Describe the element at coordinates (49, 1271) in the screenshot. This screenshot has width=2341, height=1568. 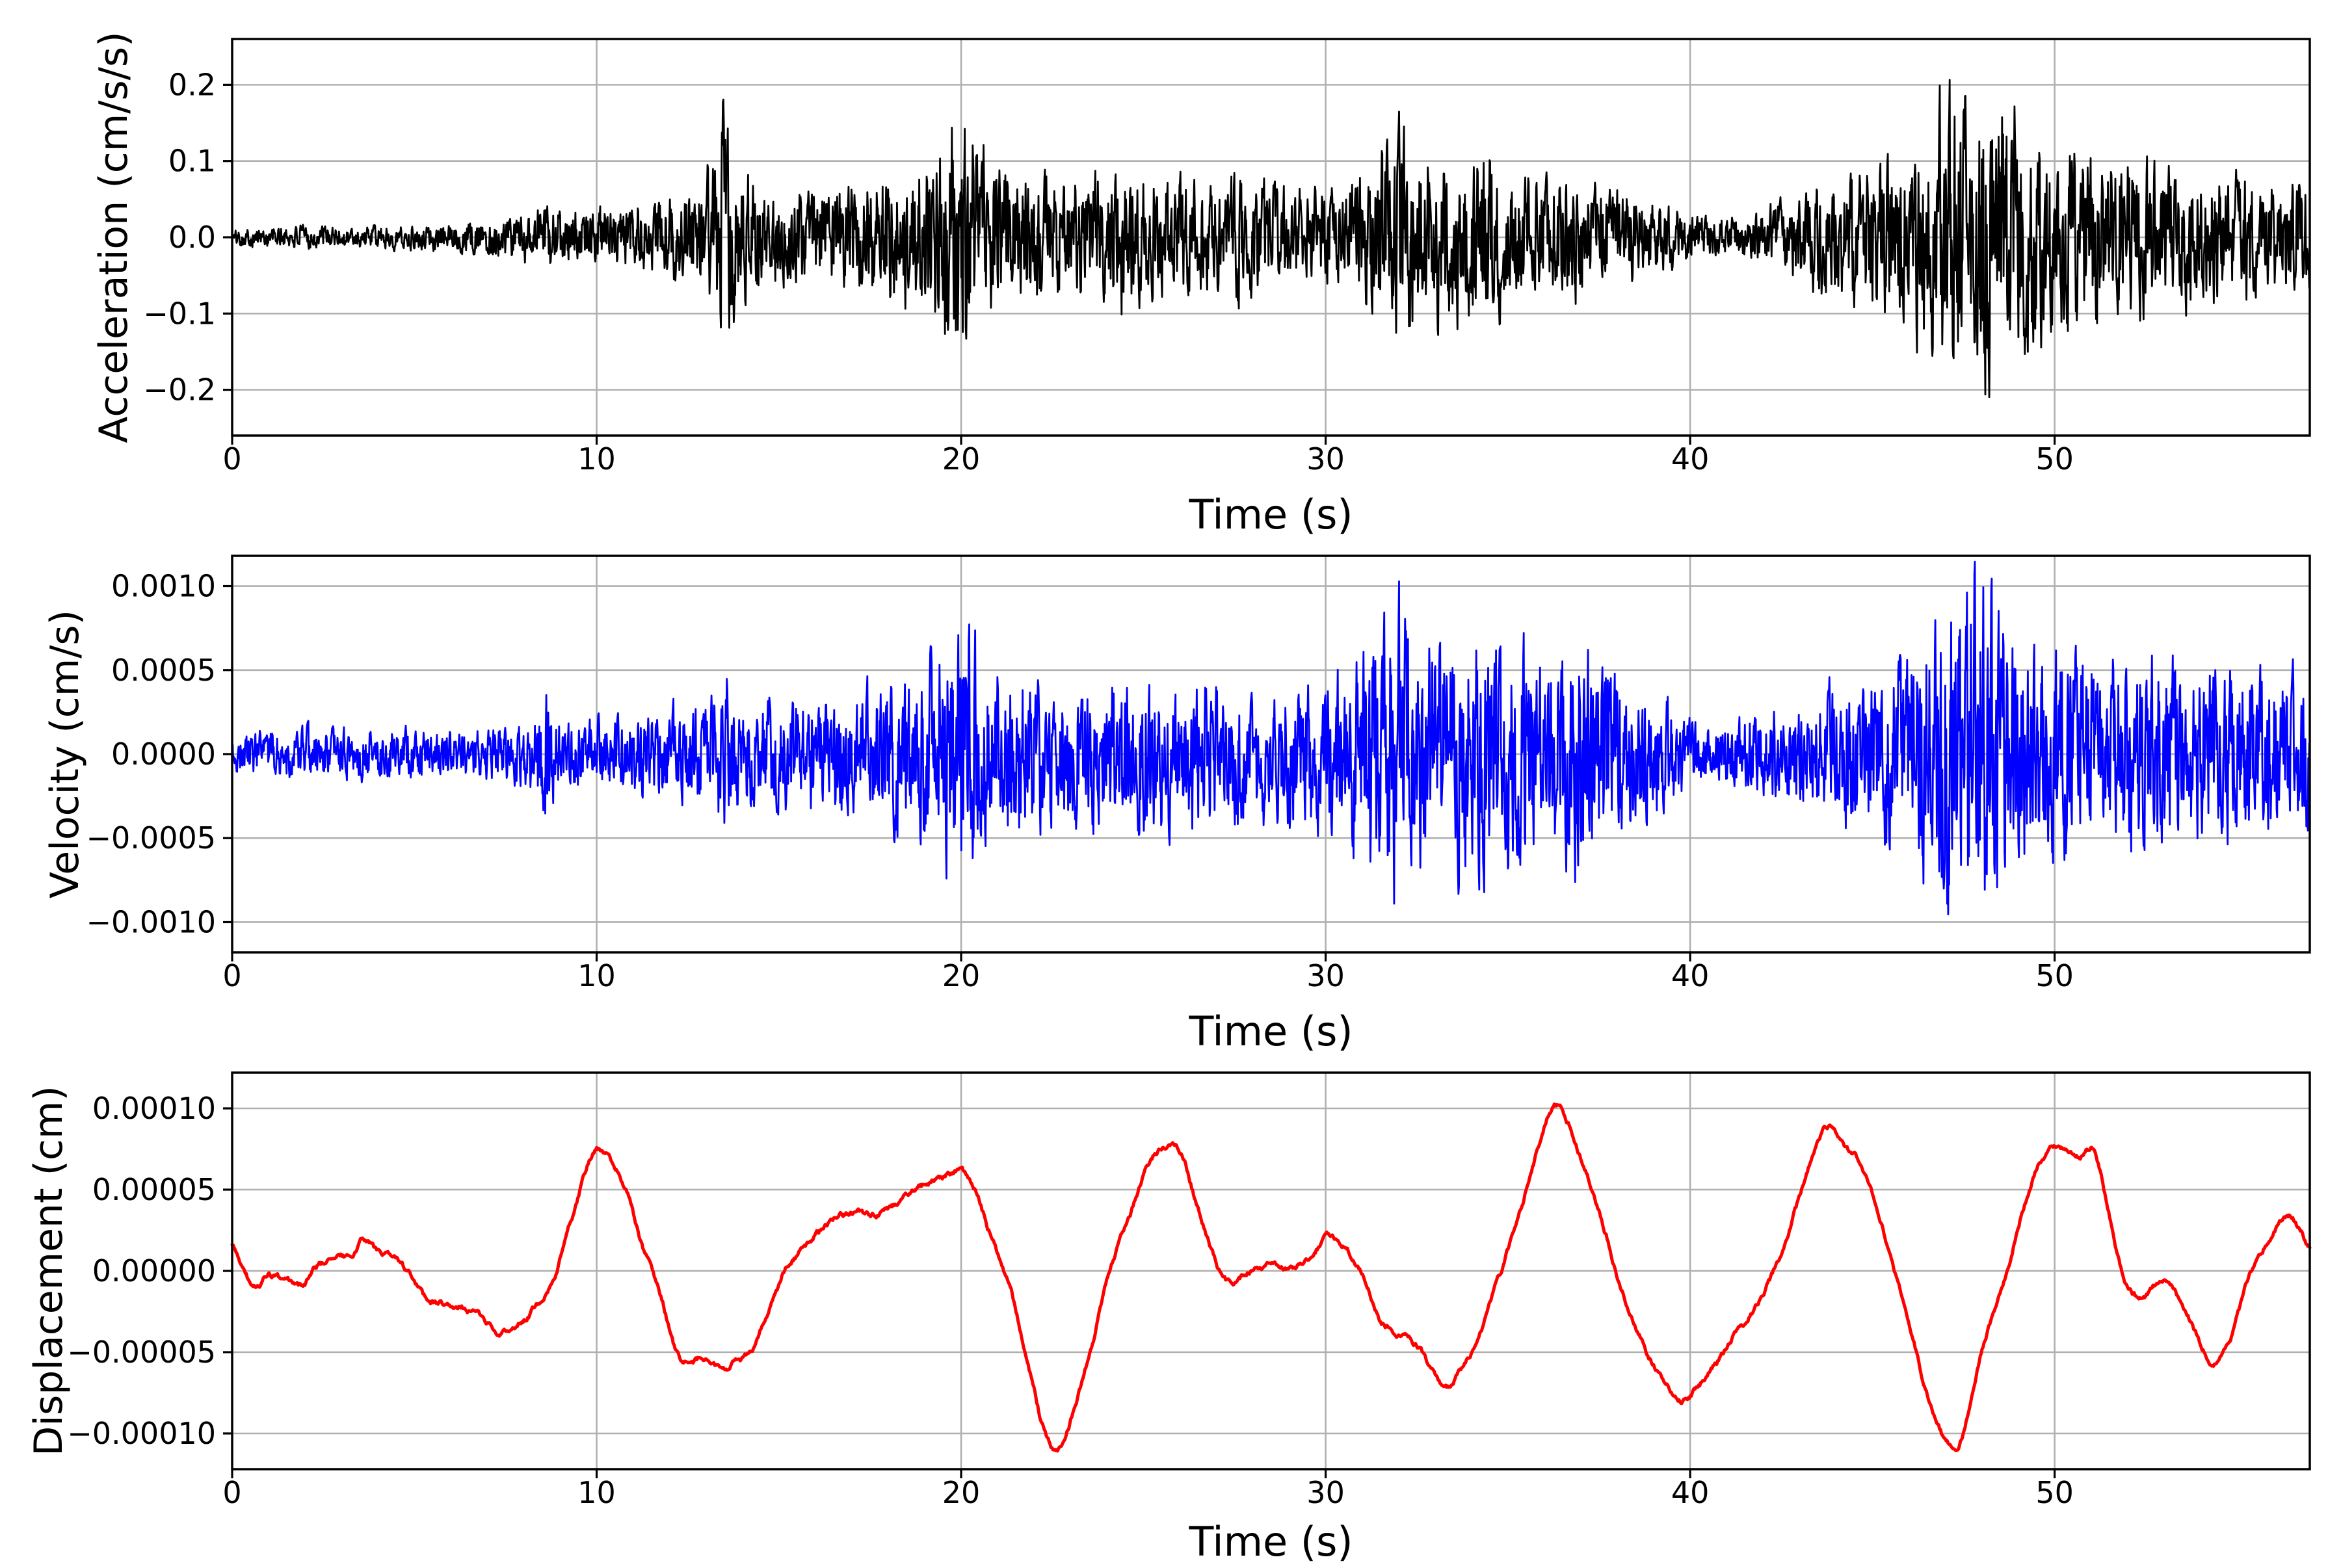
I see `displacement-y-axis-label: Displacement (cm)` at that location.